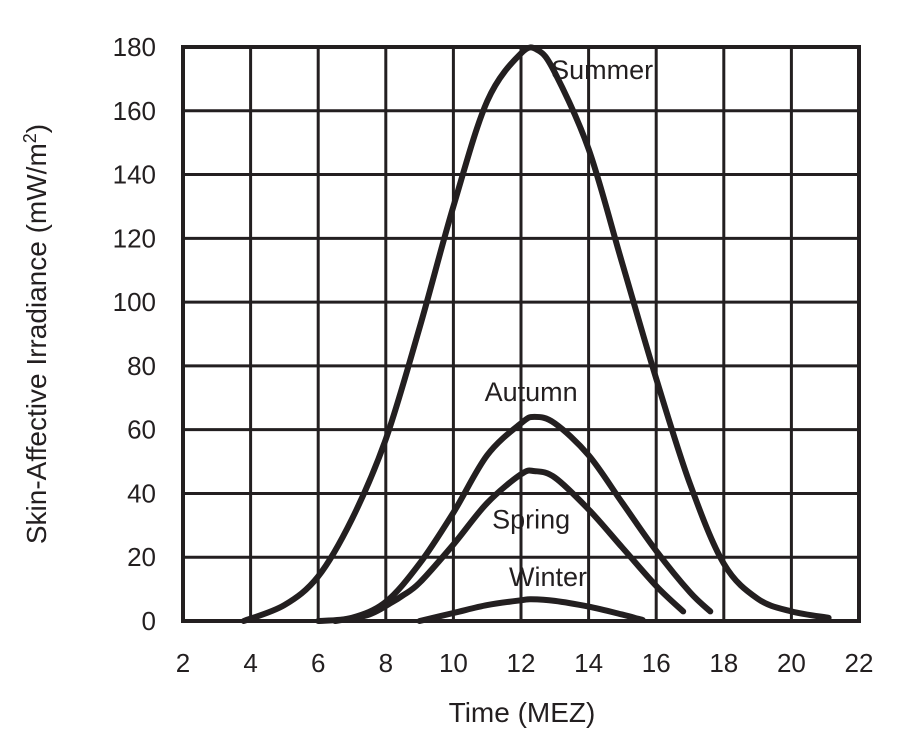 Image resolution: width=921 pixels, height=745 pixels. Describe the element at coordinates (588, 663) in the screenshot. I see `x-tick-label: 14` at that location.